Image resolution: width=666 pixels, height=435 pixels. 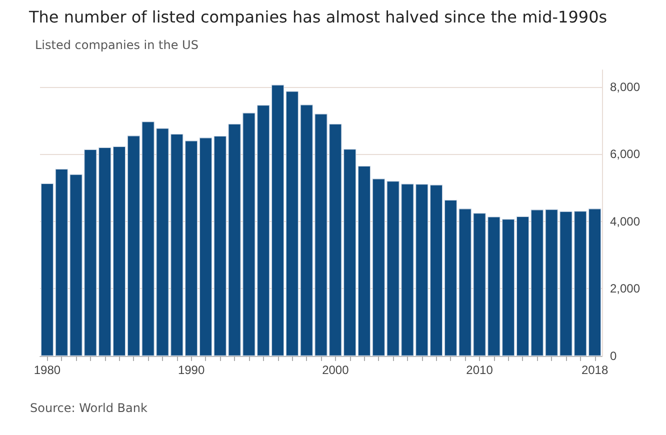 What do you see at coordinates (625, 154) in the screenshot?
I see `y-tick-label: 6,000` at bounding box center [625, 154].